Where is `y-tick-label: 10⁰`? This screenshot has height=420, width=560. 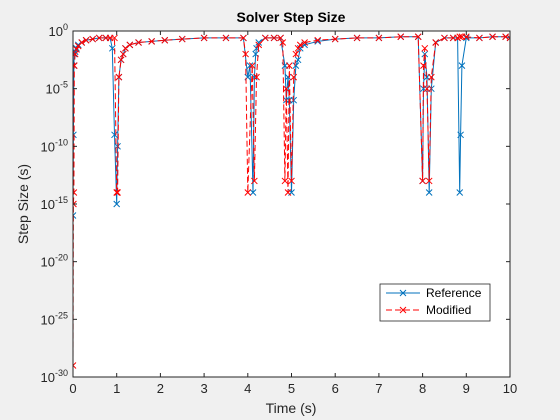
y-tick-label: 10⁰ is located at coordinates (58, 30).